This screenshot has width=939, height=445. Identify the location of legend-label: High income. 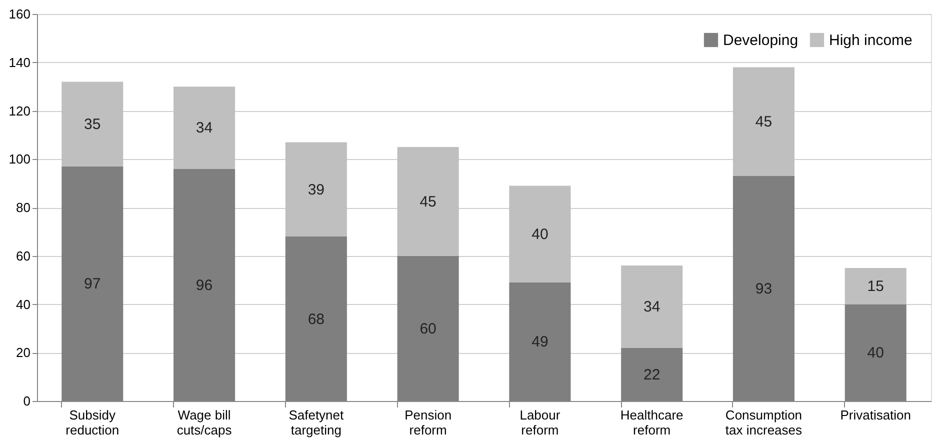
(870, 40).